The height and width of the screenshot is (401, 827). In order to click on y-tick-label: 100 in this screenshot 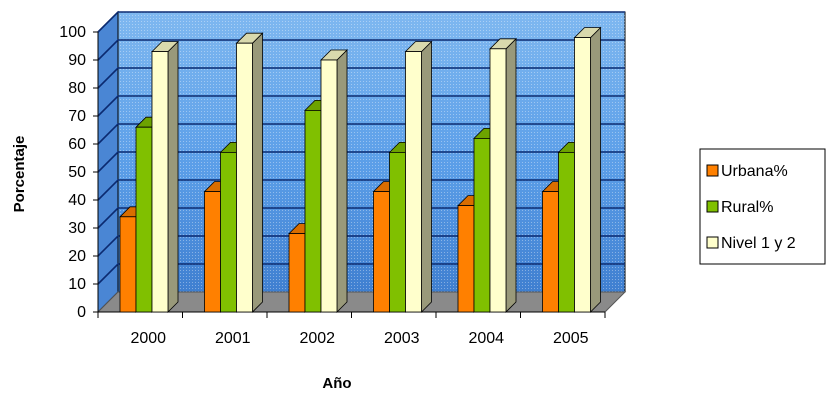, I will do `click(72, 32)`.